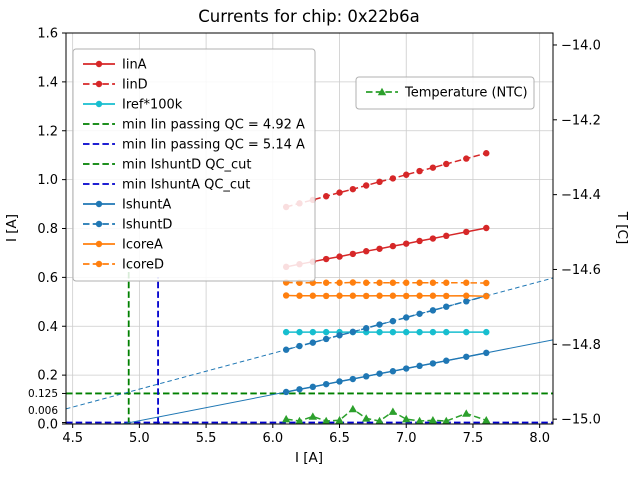 Image resolution: width=640 pixels, height=480 pixels. What do you see at coordinates (581, 195) in the screenshot?
I see `svg-text: −14.4` at bounding box center [581, 195].